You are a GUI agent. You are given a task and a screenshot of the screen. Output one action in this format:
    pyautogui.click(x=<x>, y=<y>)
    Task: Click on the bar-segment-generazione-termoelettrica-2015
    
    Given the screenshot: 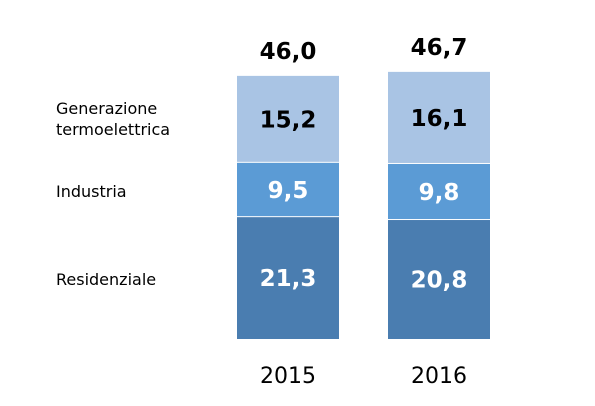 What is the action you would take?
    pyautogui.click(x=288, y=118)
    